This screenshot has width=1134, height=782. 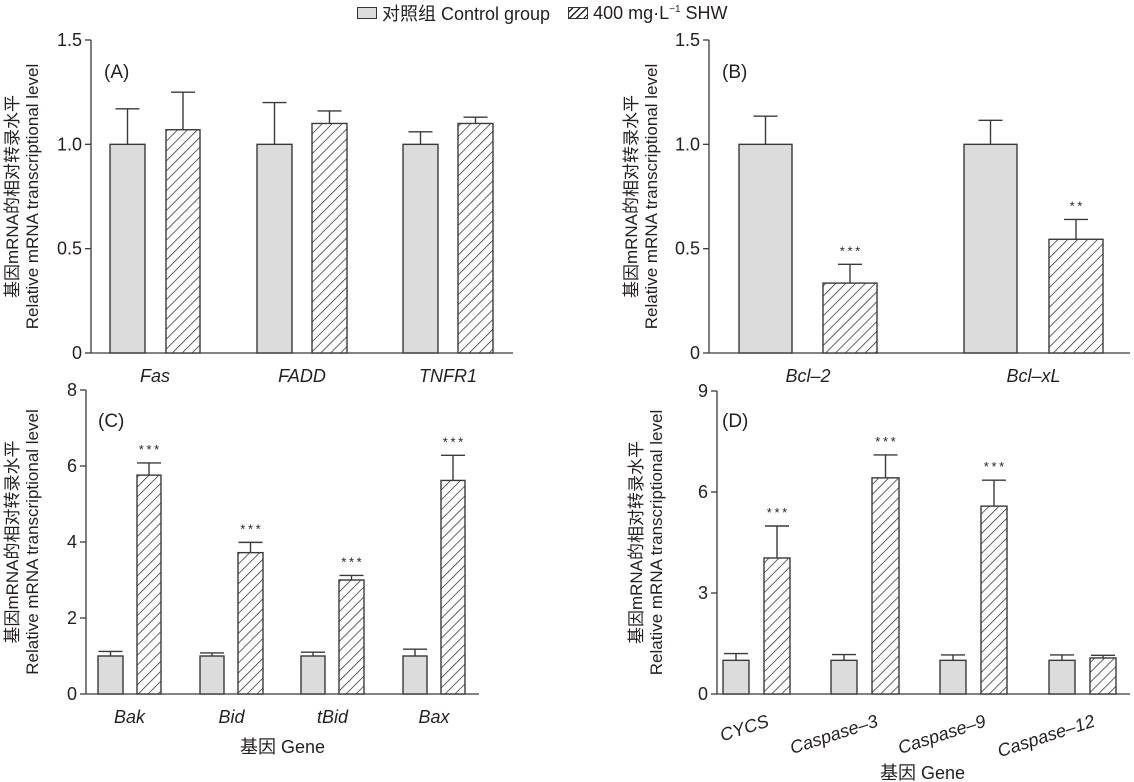 I want to click on x-tick-label: Bcl–2, so click(x=807, y=376).